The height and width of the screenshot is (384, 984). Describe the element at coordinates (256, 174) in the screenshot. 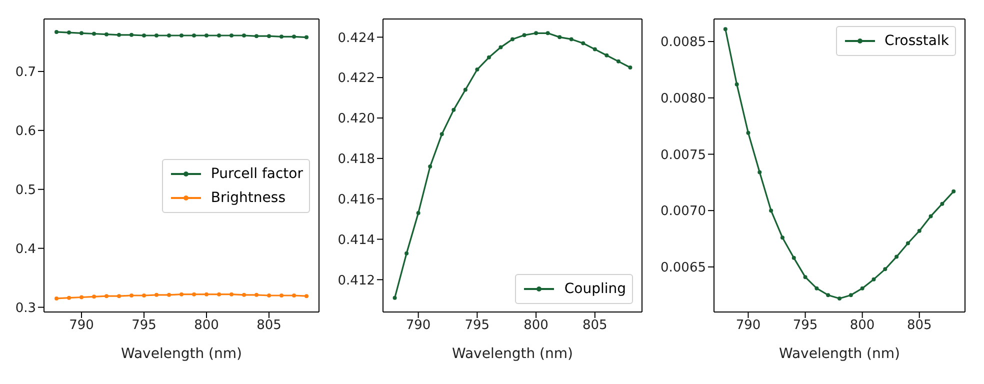

I see `legend-label: Purcell factor` at that location.